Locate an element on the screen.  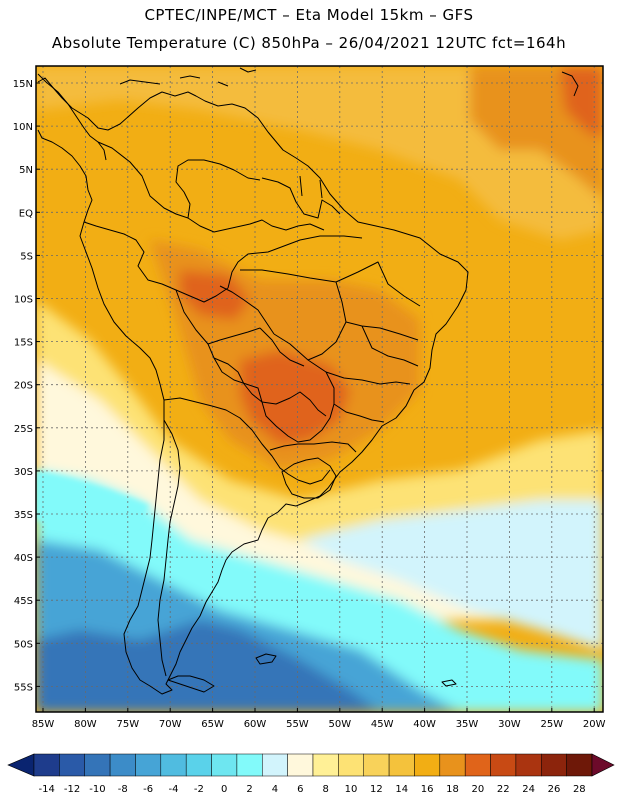
field-light-cyan is located at coordinates (451, 575).